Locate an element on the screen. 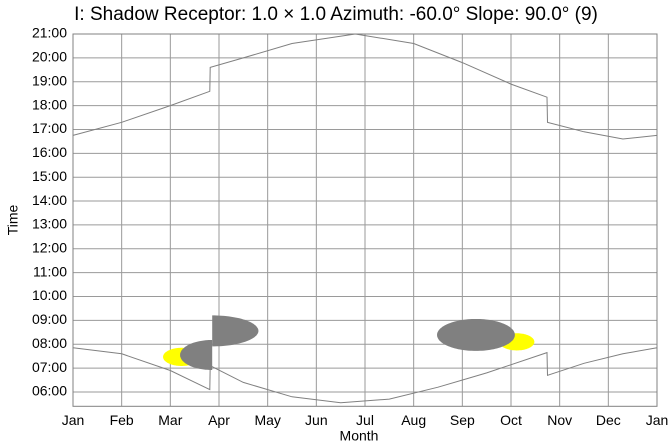 The width and height of the screenshot is (672, 445). x-axis-label: Month is located at coordinates (359, 436).